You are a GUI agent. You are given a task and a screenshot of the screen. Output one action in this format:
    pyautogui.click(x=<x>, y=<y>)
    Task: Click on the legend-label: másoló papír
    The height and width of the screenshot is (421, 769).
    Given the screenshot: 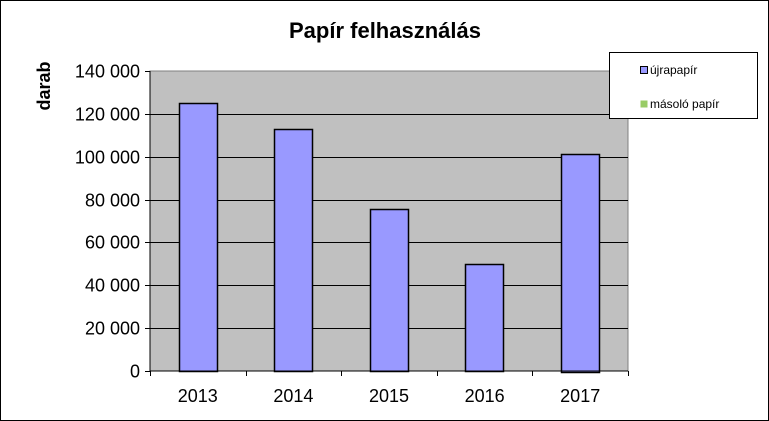 What is the action you would take?
    pyautogui.click(x=684, y=104)
    